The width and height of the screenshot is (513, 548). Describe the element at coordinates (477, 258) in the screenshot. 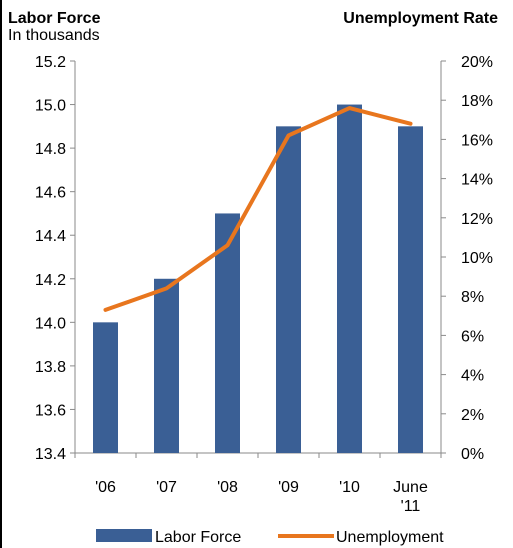

I see `right-tick-label: 10%` at that location.